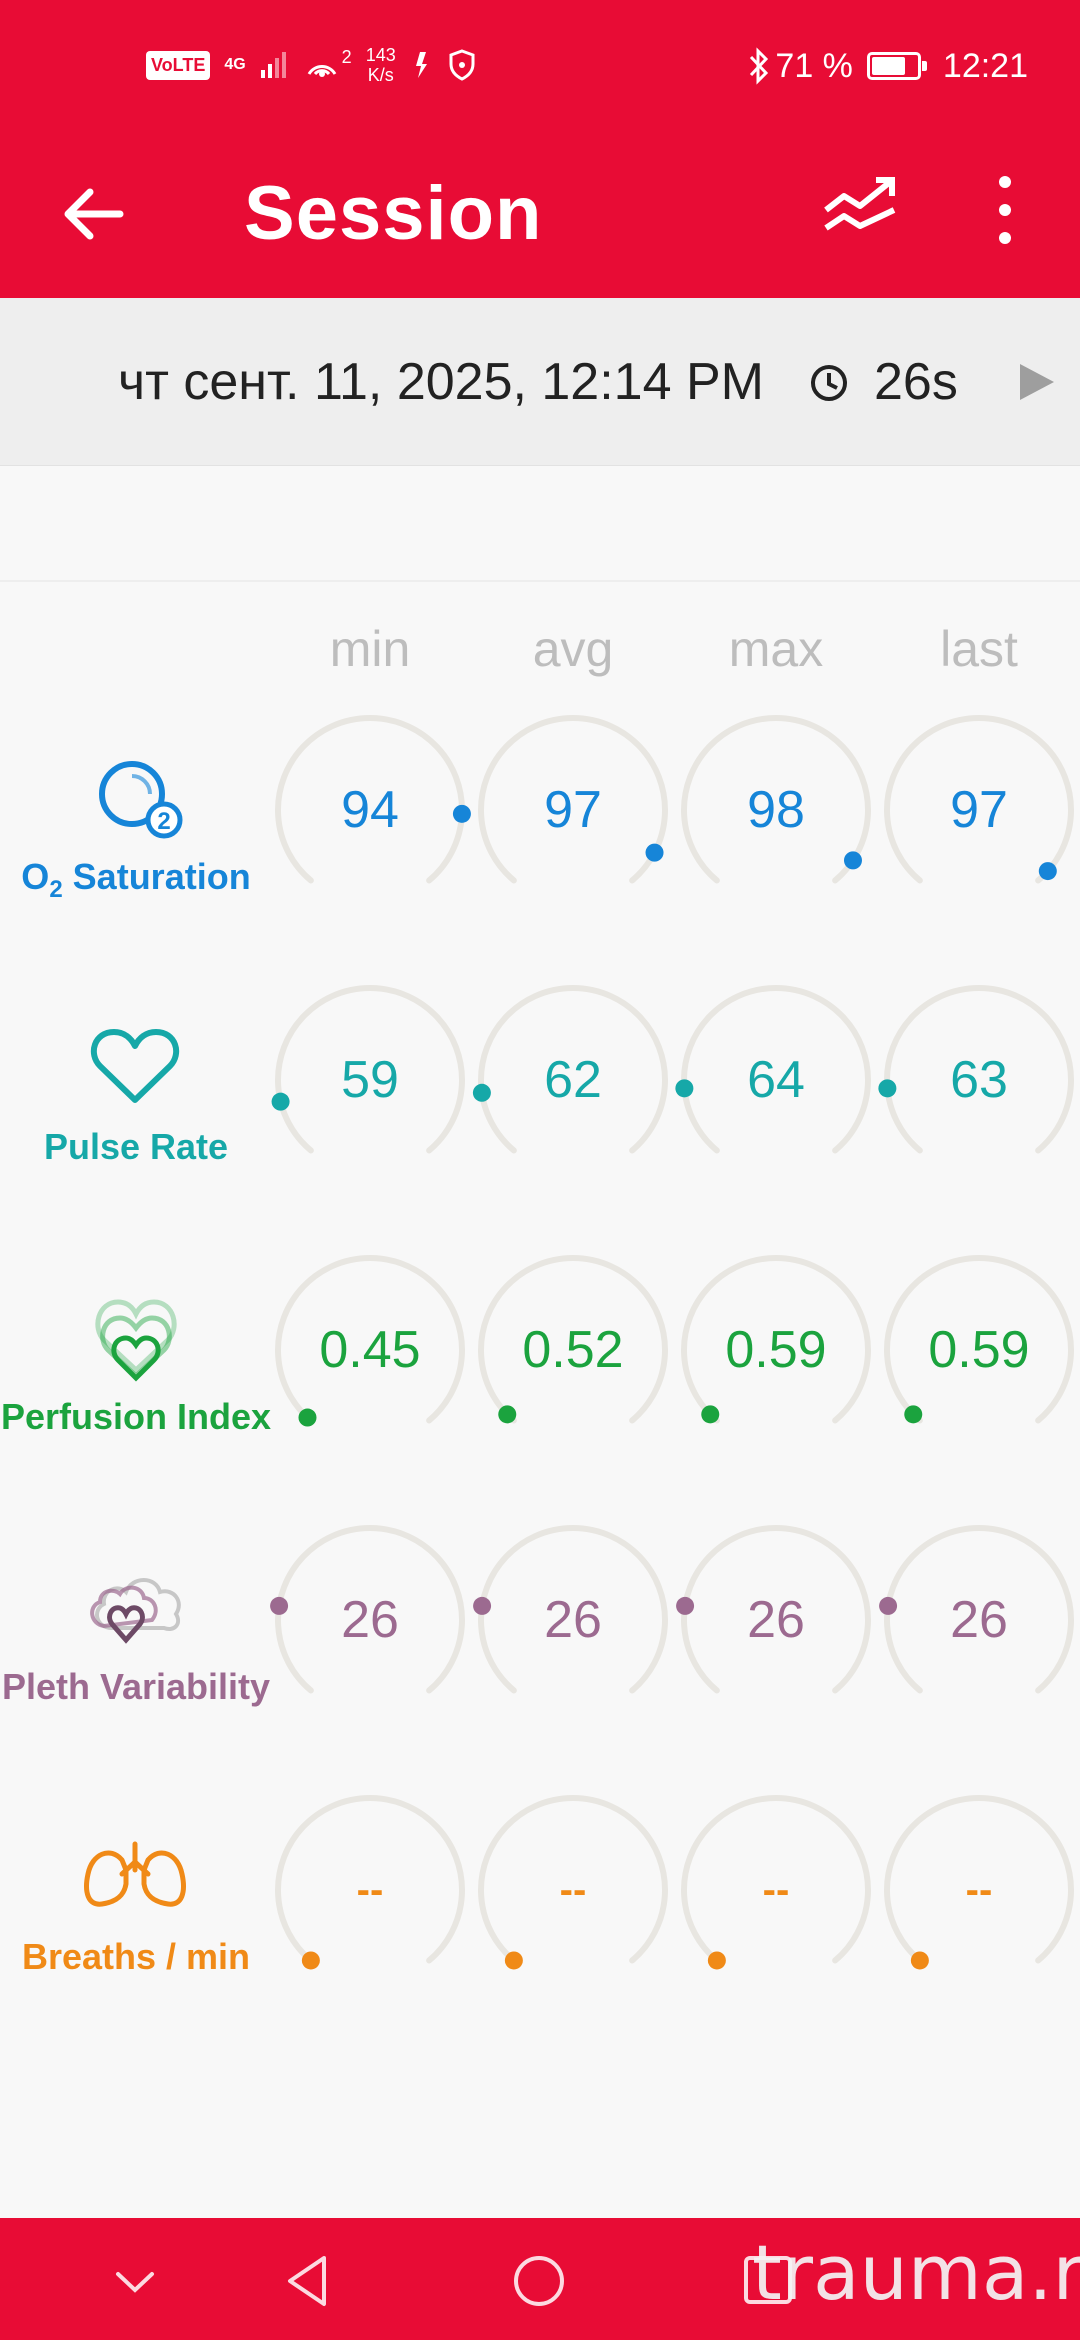 The height and width of the screenshot is (2340, 1080). What do you see at coordinates (776, 810) in the screenshot?
I see `gauge-value: 98` at bounding box center [776, 810].